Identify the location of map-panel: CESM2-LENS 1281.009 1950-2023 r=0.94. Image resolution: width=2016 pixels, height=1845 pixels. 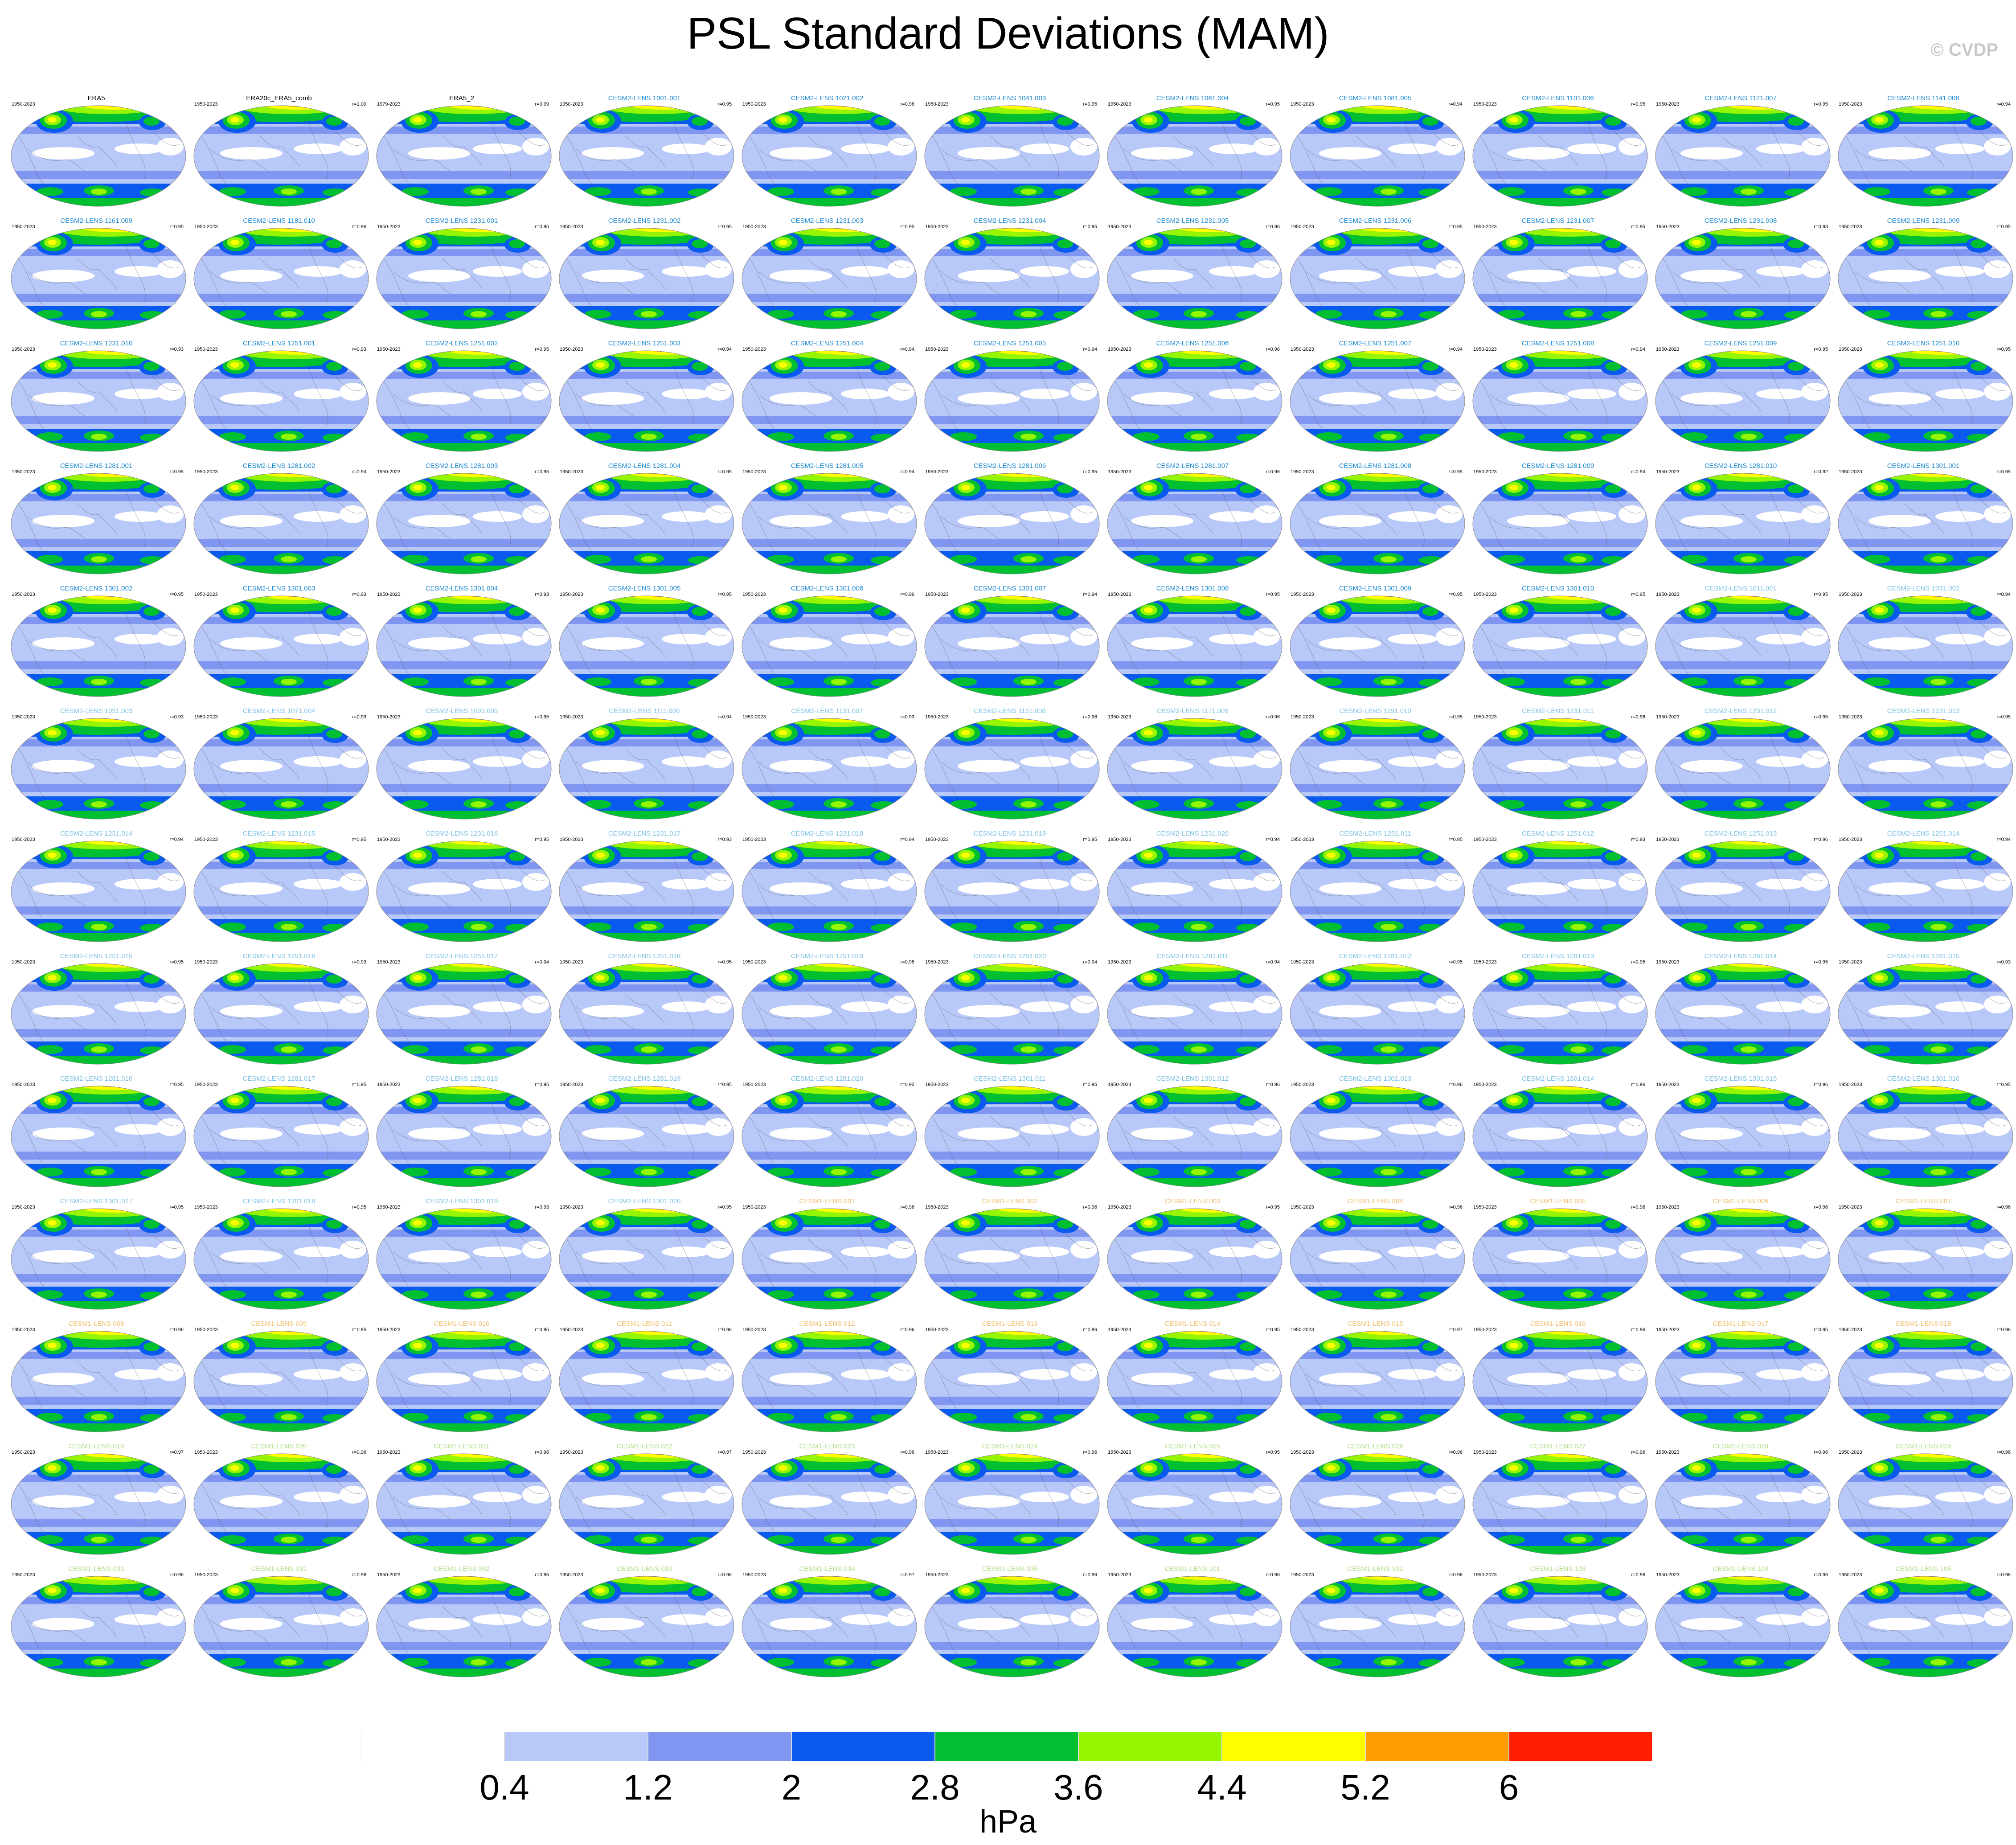
(1558, 521).